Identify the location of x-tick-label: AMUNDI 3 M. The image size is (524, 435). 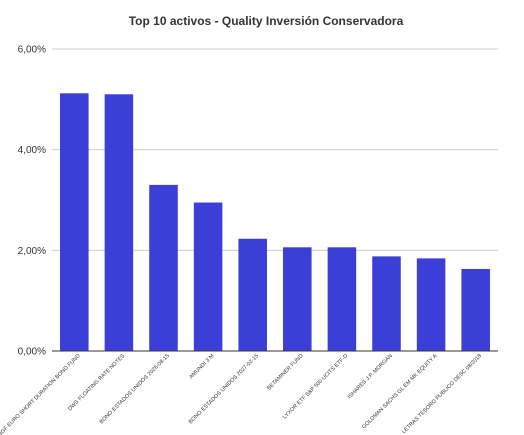
(201, 366).